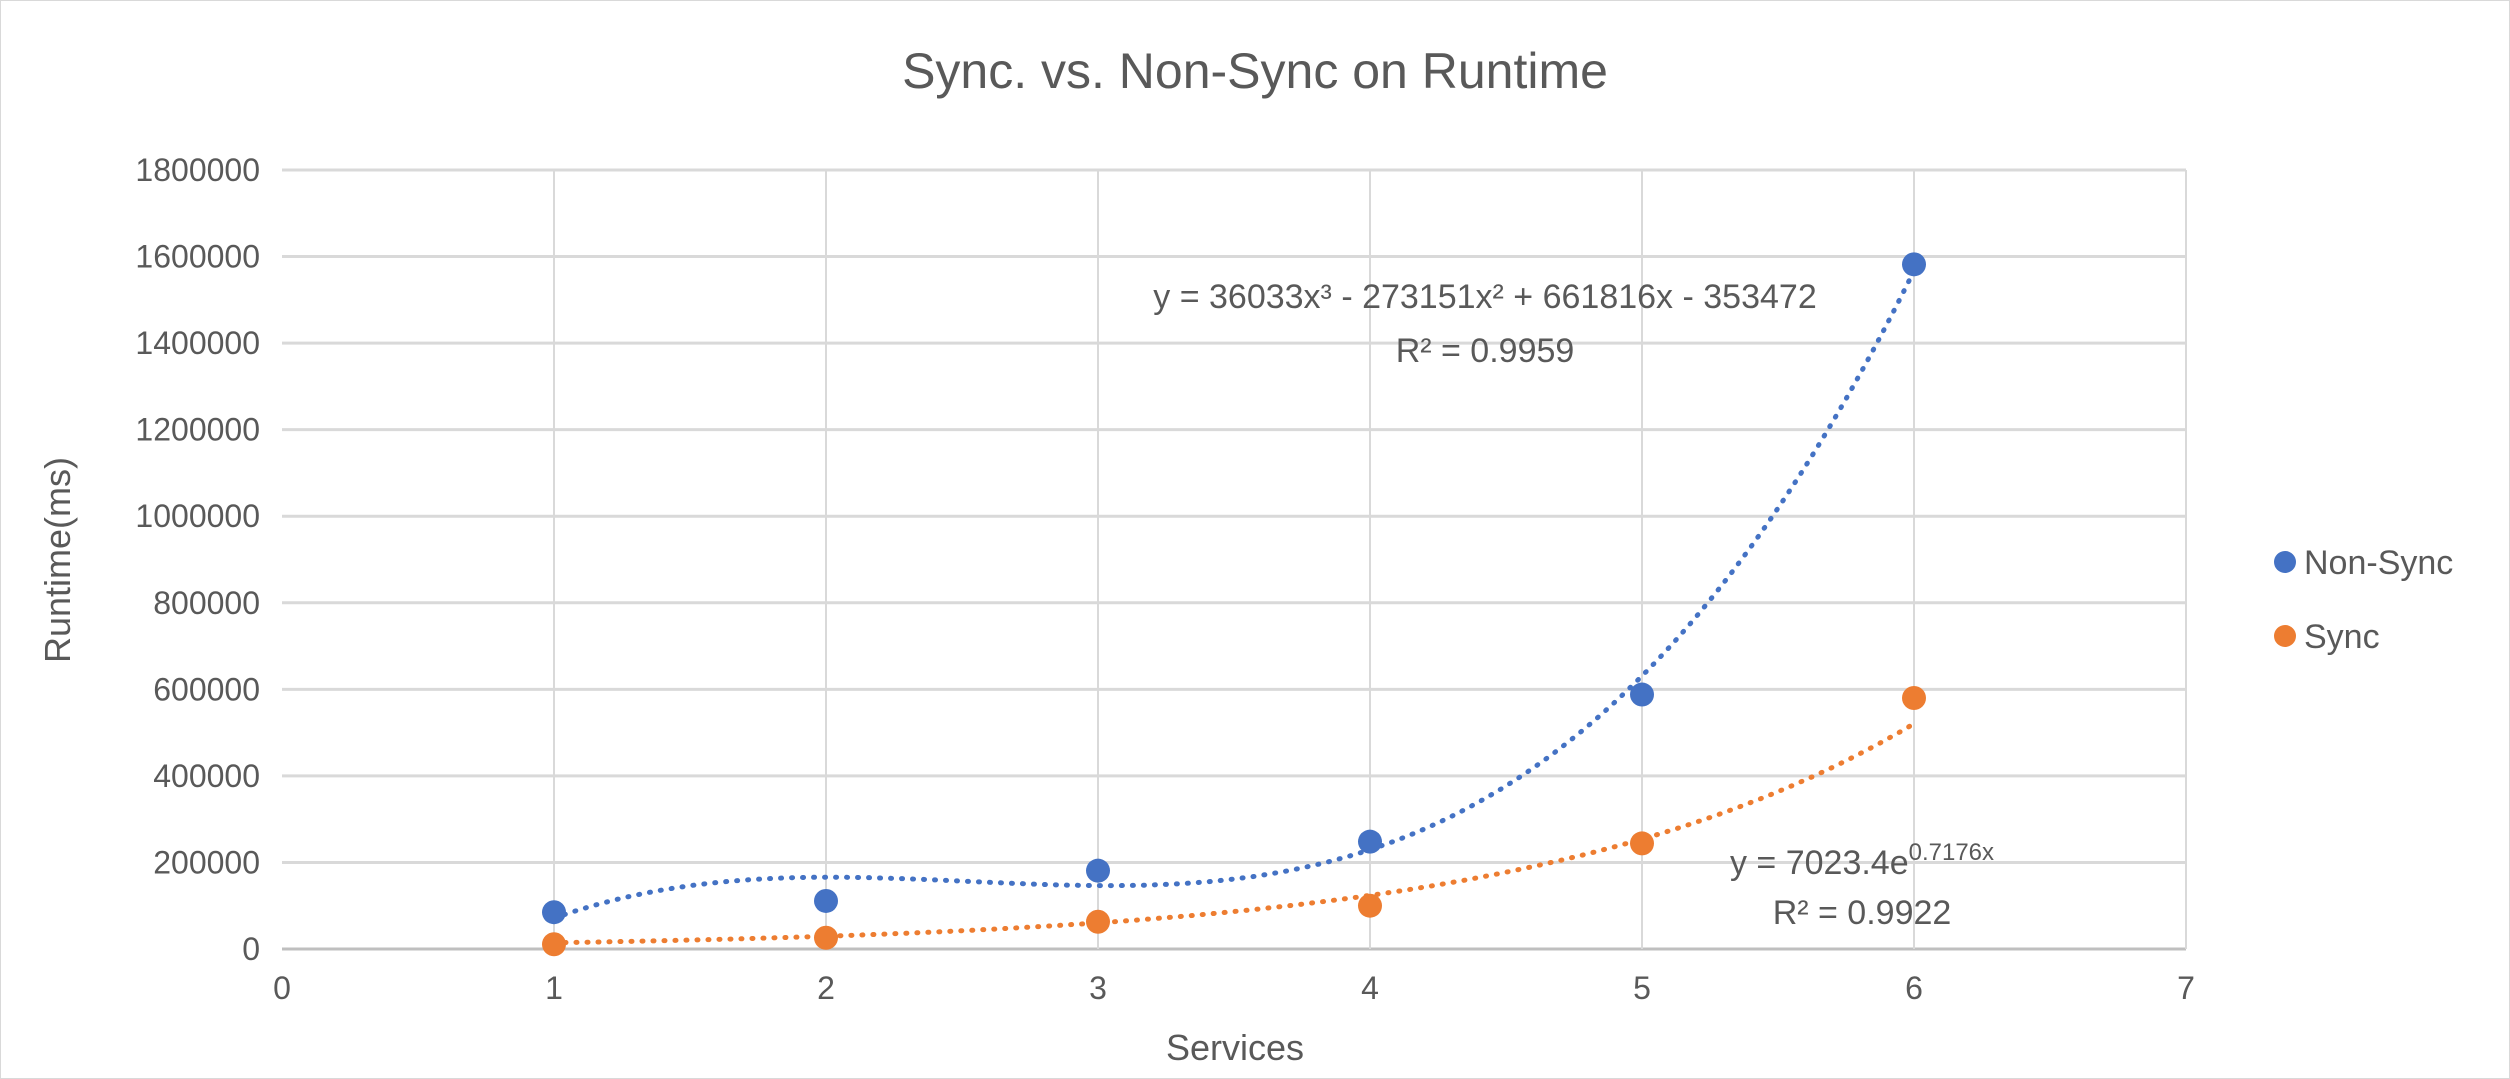 The height and width of the screenshot is (1079, 2510). Describe the element at coordinates (1255, 71) in the screenshot. I see `chart-title: Sync. vs. Non-Sync on Runtime` at that location.